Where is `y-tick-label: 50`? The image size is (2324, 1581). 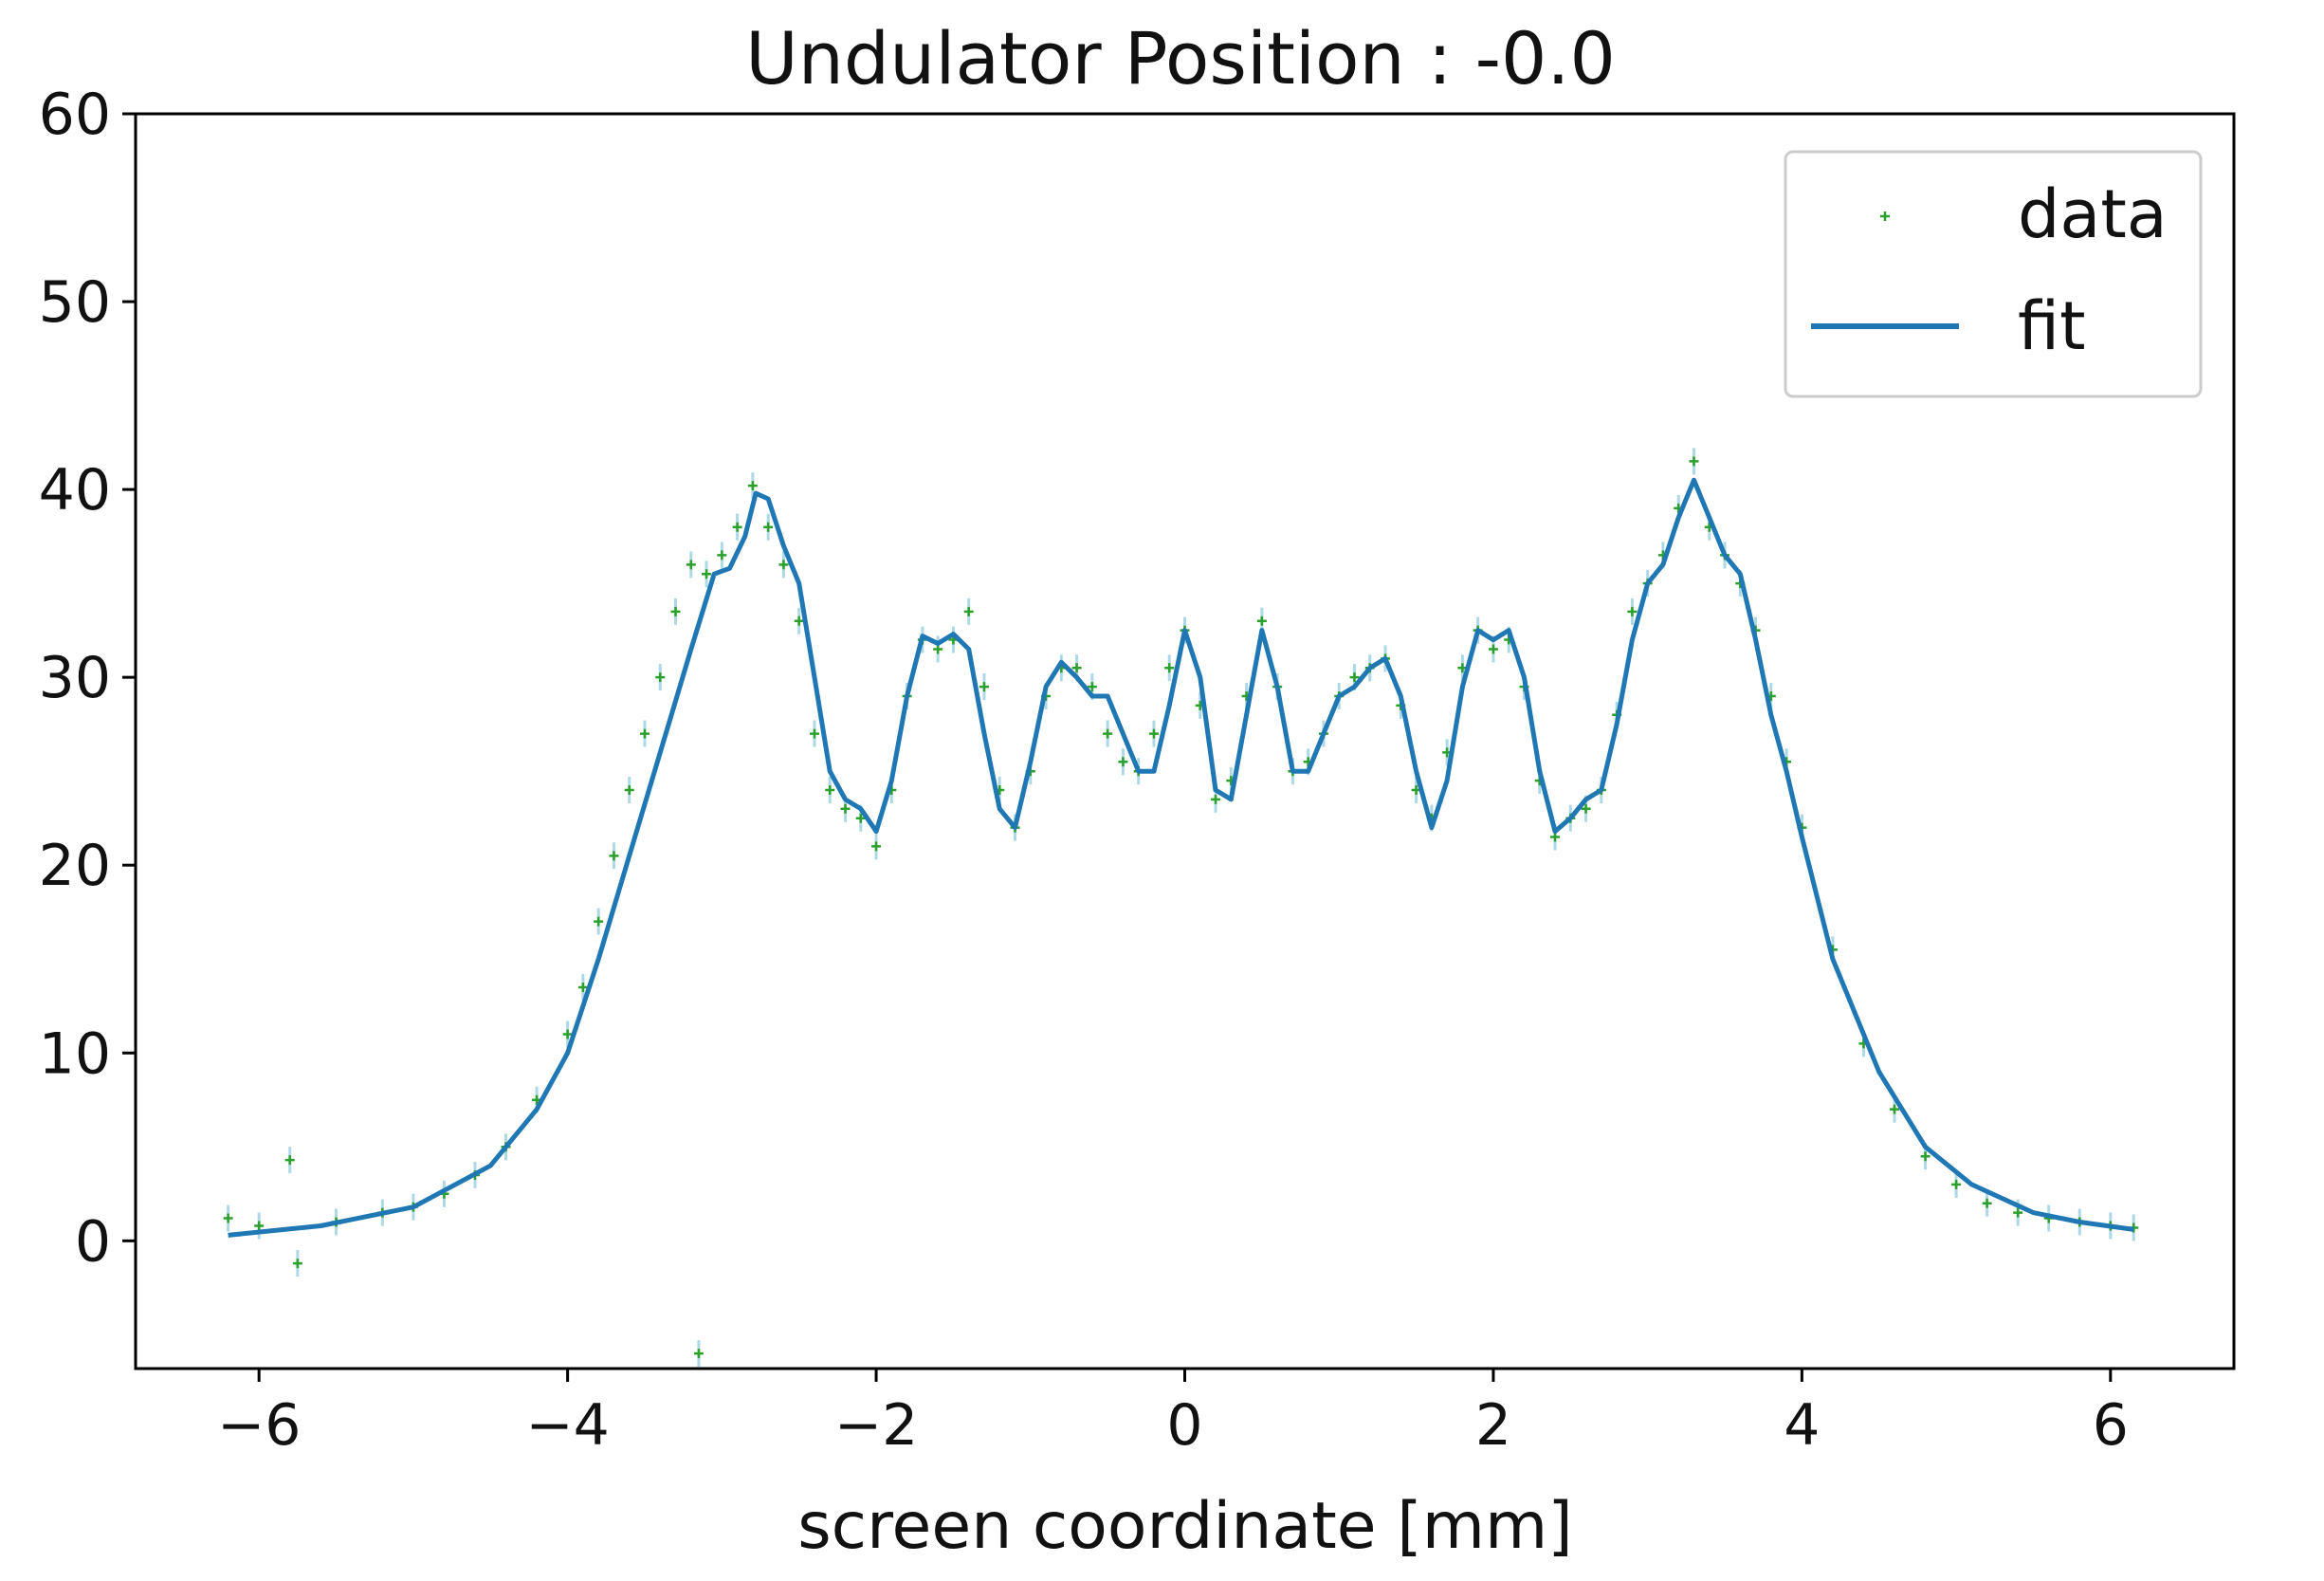 y-tick-label: 50 is located at coordinates (75, 303).